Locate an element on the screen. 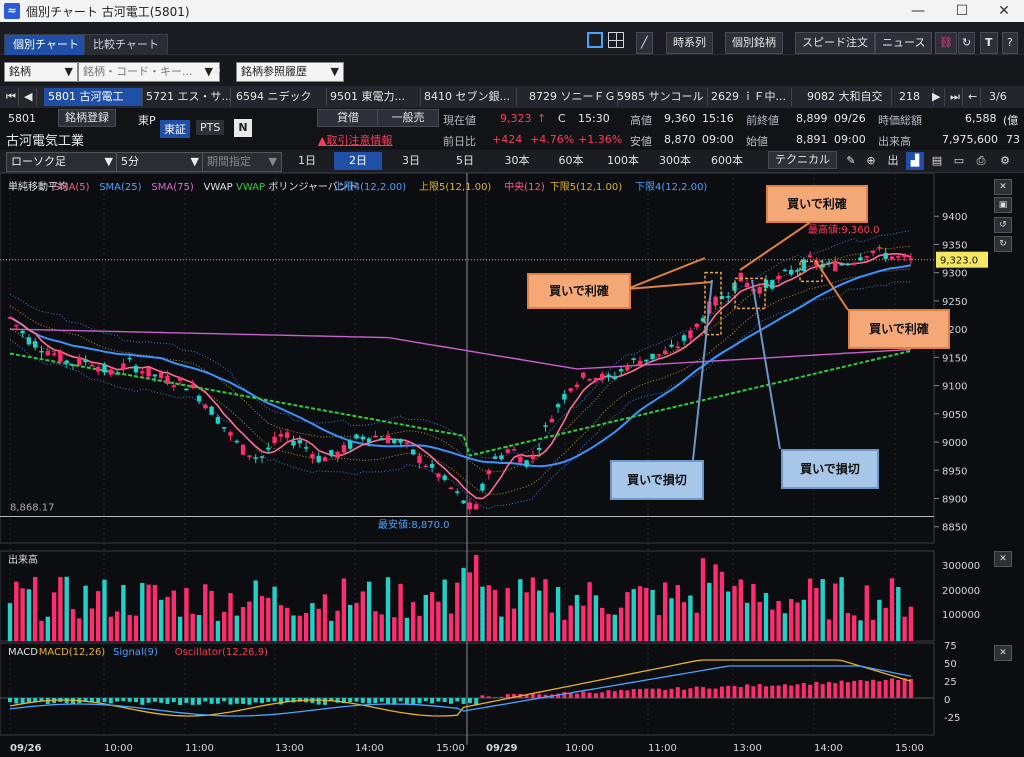 This screenshot has width=1024, height=757. stock-tab: 8729 ソニーＦＧ is located at coordinates (571, 97).